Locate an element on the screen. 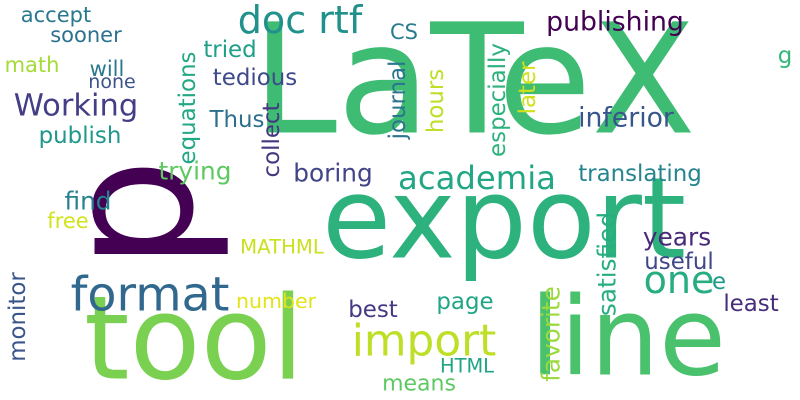  word-collect: collect is located at coordinates (272, 140).